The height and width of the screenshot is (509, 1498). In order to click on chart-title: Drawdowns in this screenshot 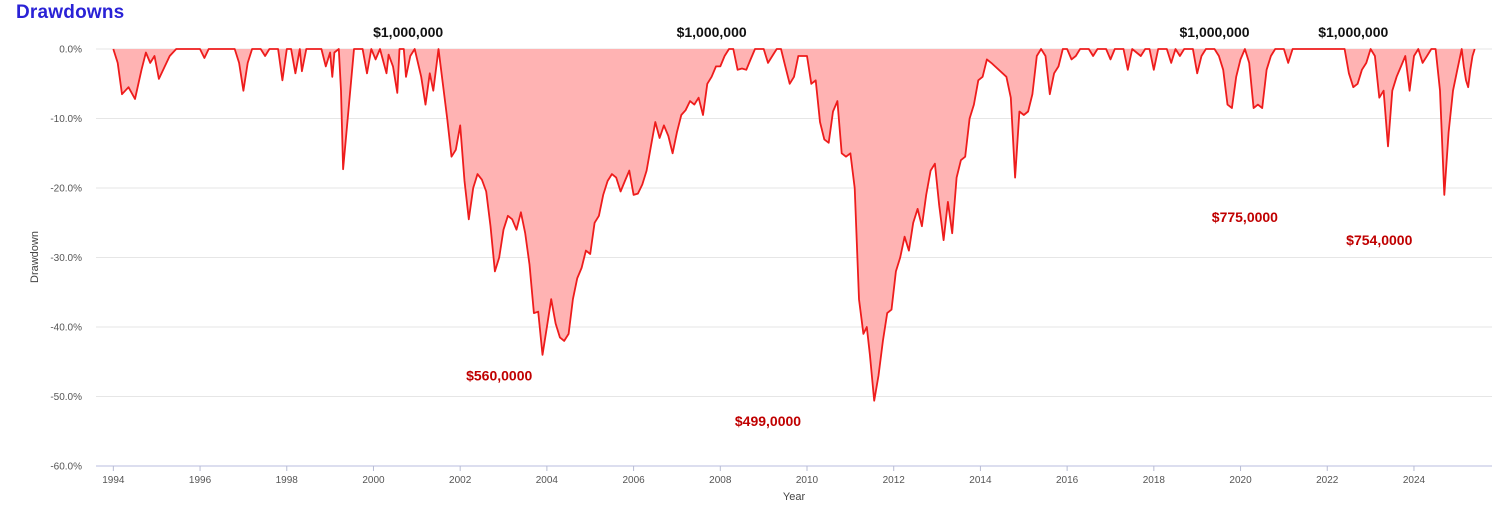, I will do `click(70, 12)`.